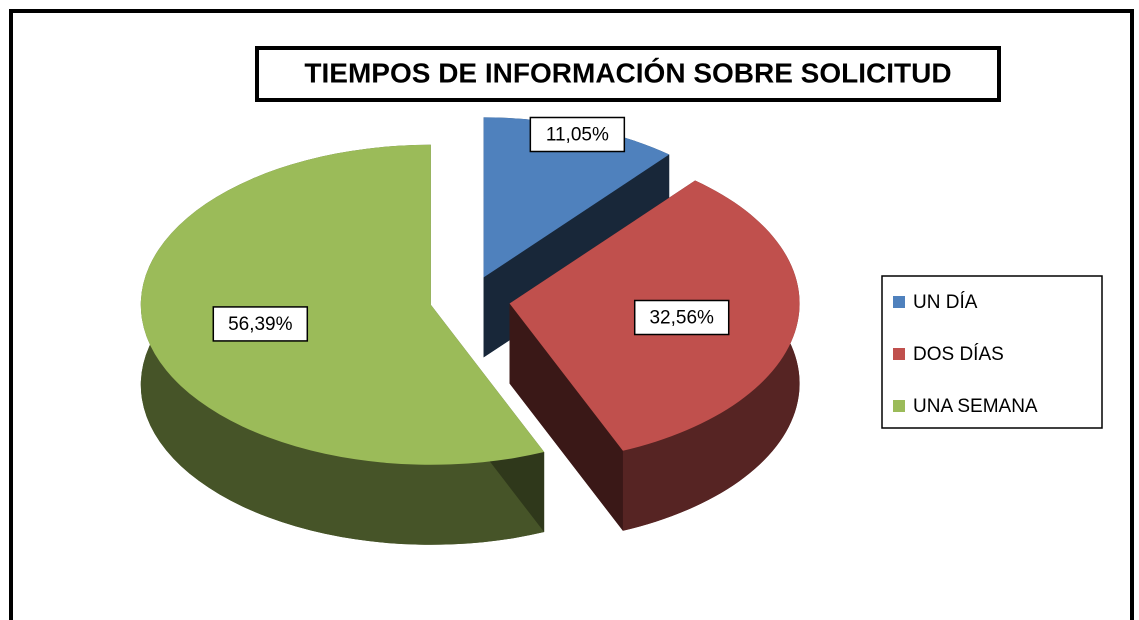 Image resolution: width=1139 pixels, height=620 pixels. I want to click on chart-title: TIEMPOS DE INFORMACIÓN SOBRE SOLICITUD, so click(627, 72).